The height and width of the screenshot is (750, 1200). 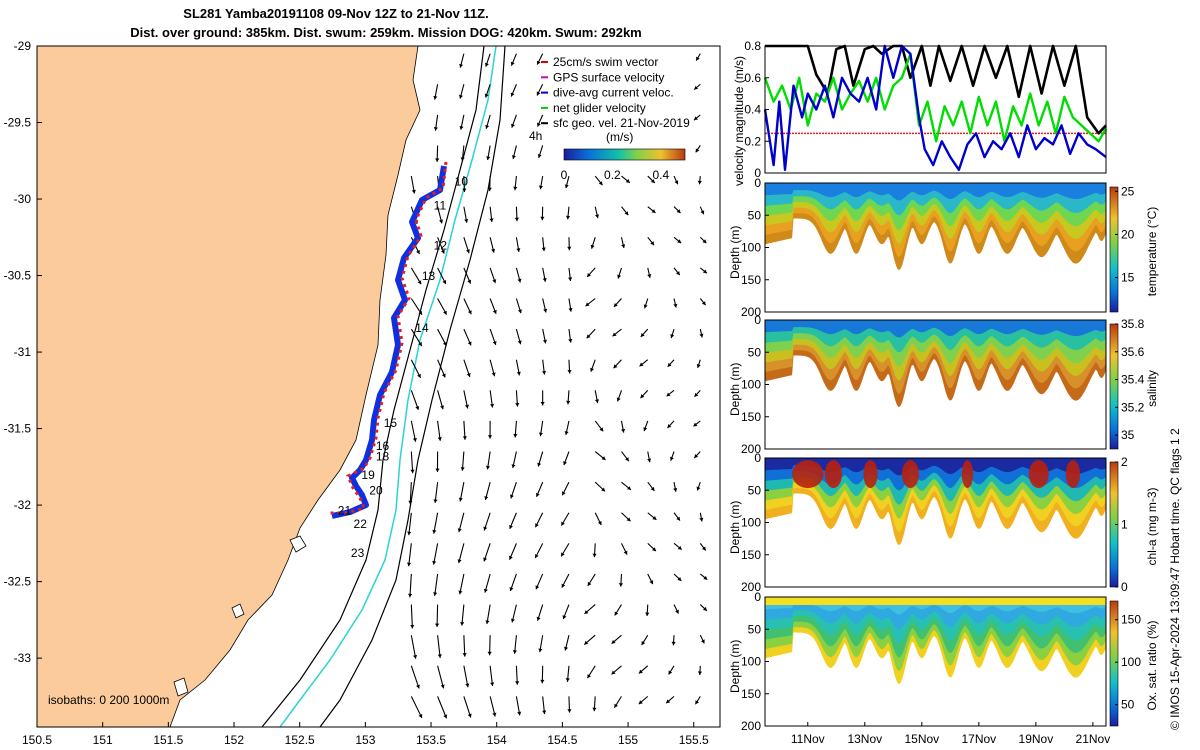 What do you see at coordinates (440, 206) in the screenshot?
I see `day-label: 11` at bounding box center [440, 206].